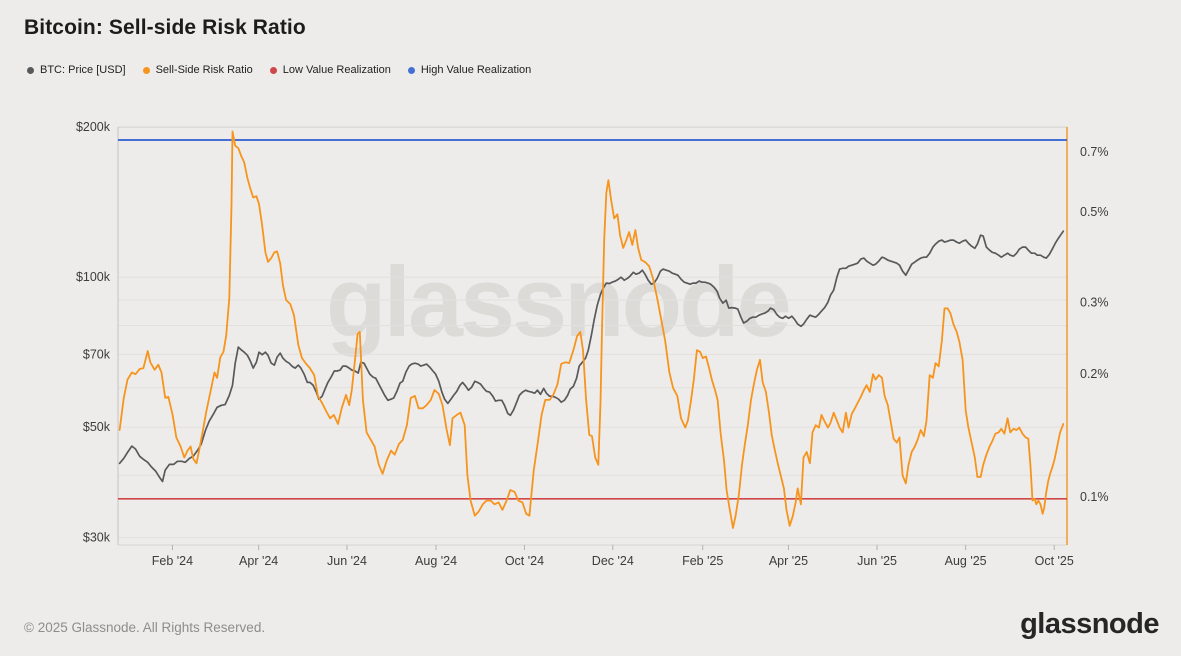  What do you see at coordinates (436, 561) in the screenshot?
I see `x-tick-label: Aug '24` at bounding box center [436, 561].